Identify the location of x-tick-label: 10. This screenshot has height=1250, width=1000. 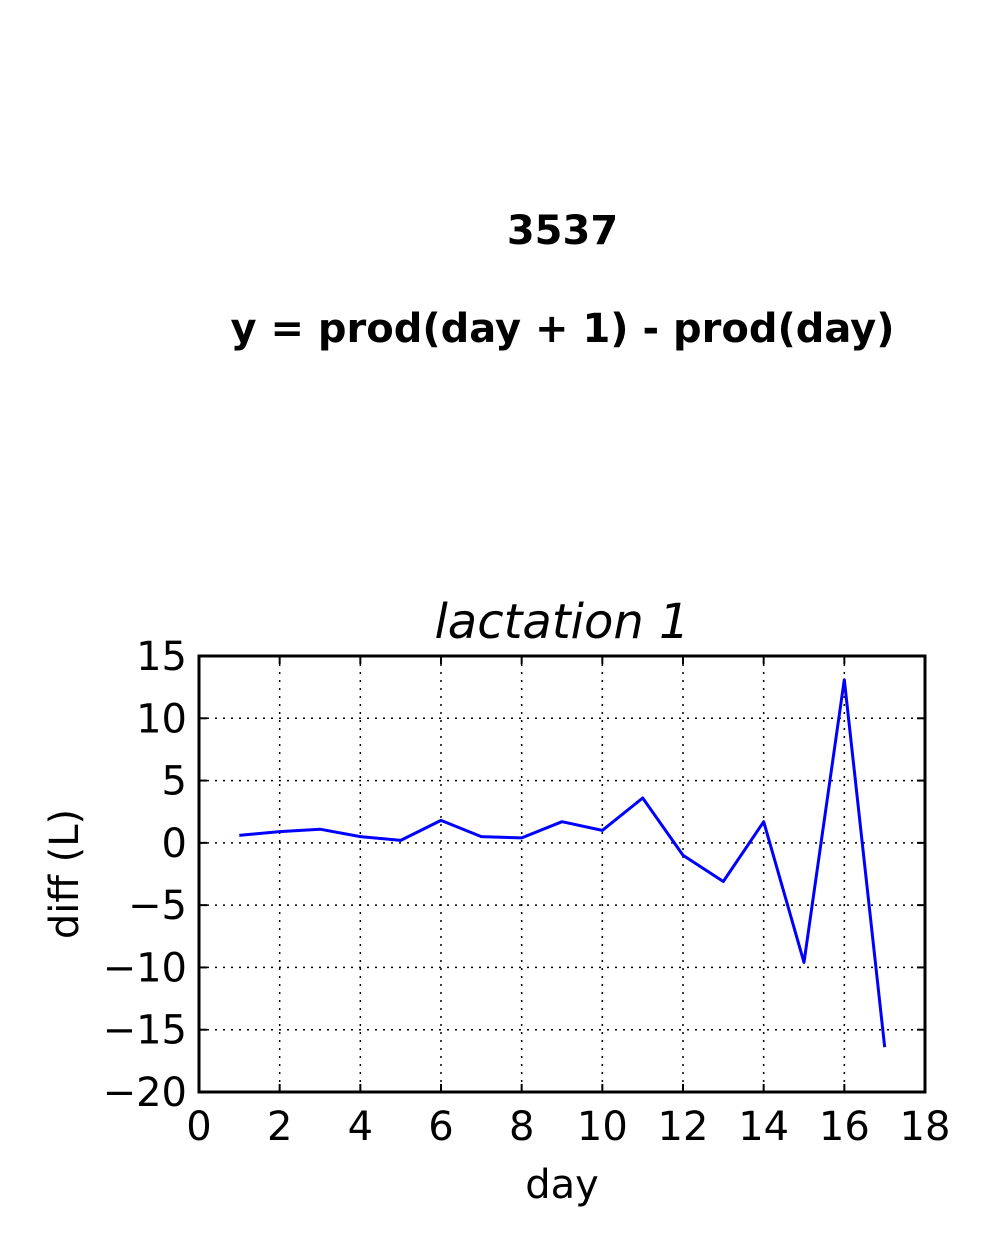
(602, 1127).